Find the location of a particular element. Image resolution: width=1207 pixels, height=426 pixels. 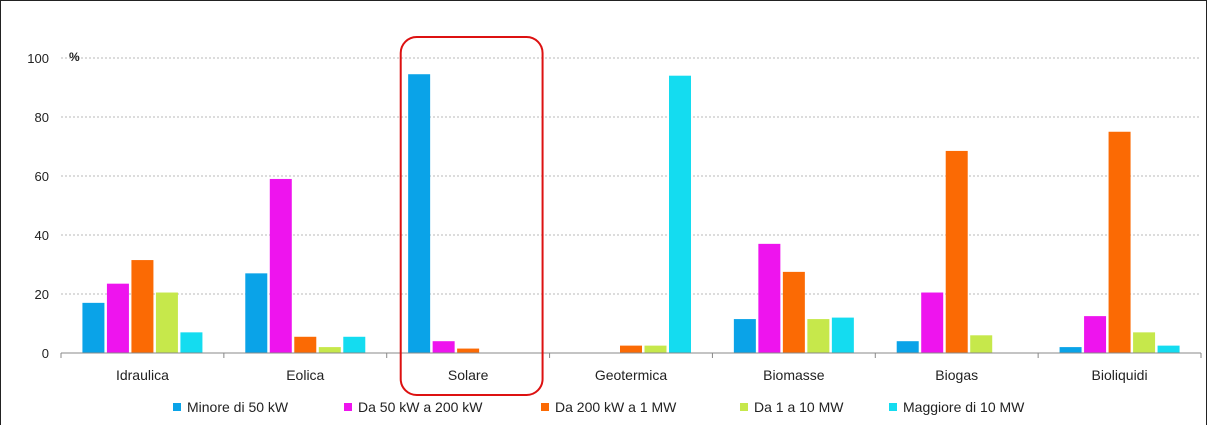

x-tick-label-geotermica: Geotermica is located at coordinates (631, 375).